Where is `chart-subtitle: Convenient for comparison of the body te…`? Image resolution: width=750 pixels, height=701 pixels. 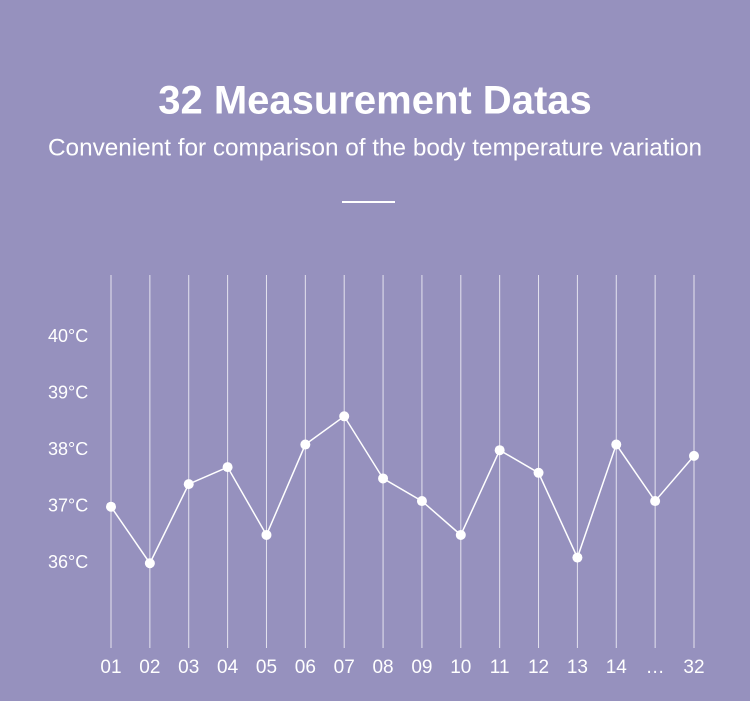 chart-subtitle: Convenient for comparison of the body te… is located at coordinates (375, 147).